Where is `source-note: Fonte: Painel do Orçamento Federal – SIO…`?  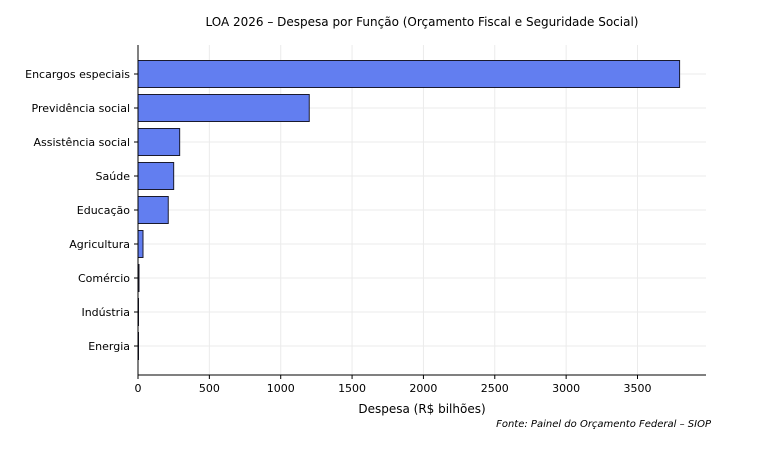 source-note: Fonte: Painel do Orçamento Federal – SIO… is located at coordinates (604, 424).